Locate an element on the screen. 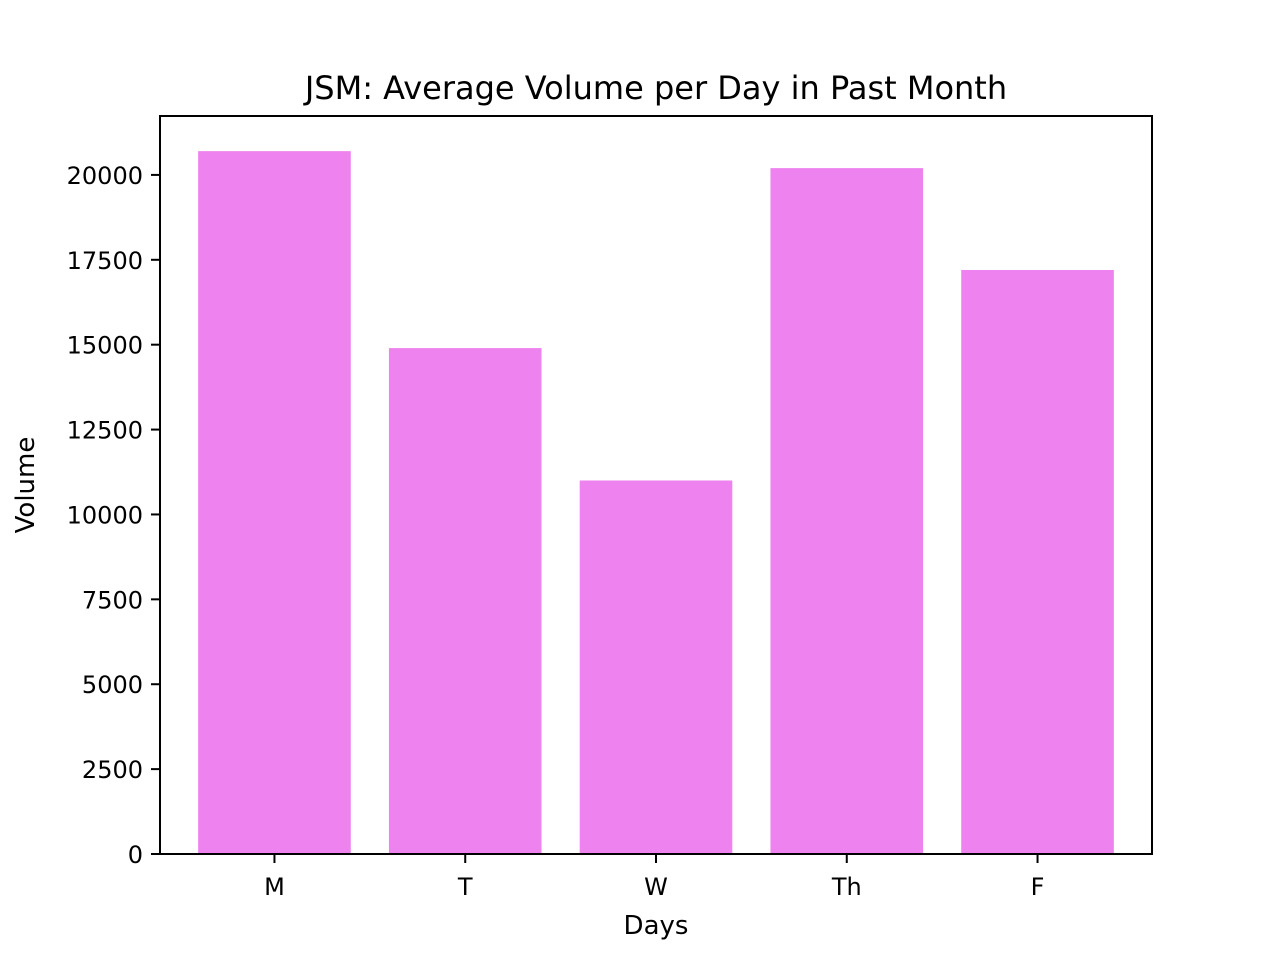 This screenshot has height=960, width=1280. y-axis-ticks: 0 2500 5000 7500 10000 12500 15000 17500 20000 is located at coordinates (113, 515).